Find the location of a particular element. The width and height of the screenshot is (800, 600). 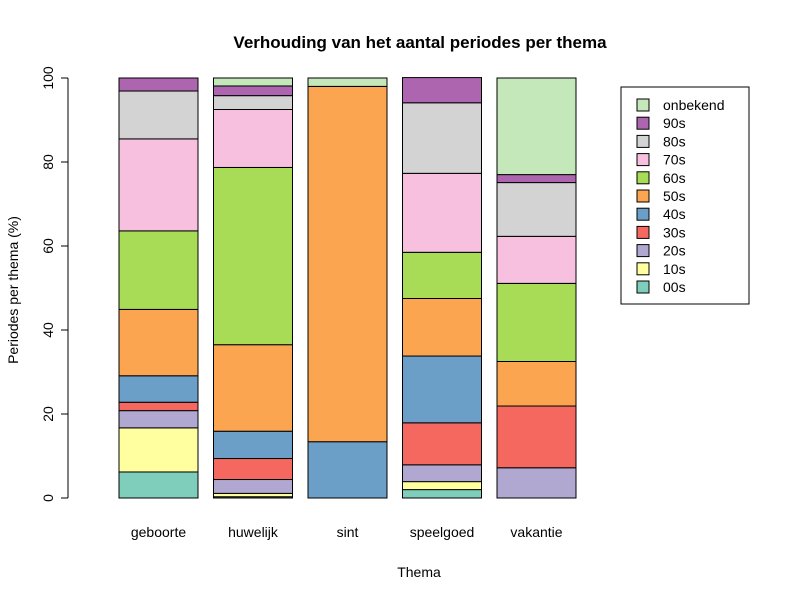

legend-label-10s: 10s is located at coordinates (674, 269).